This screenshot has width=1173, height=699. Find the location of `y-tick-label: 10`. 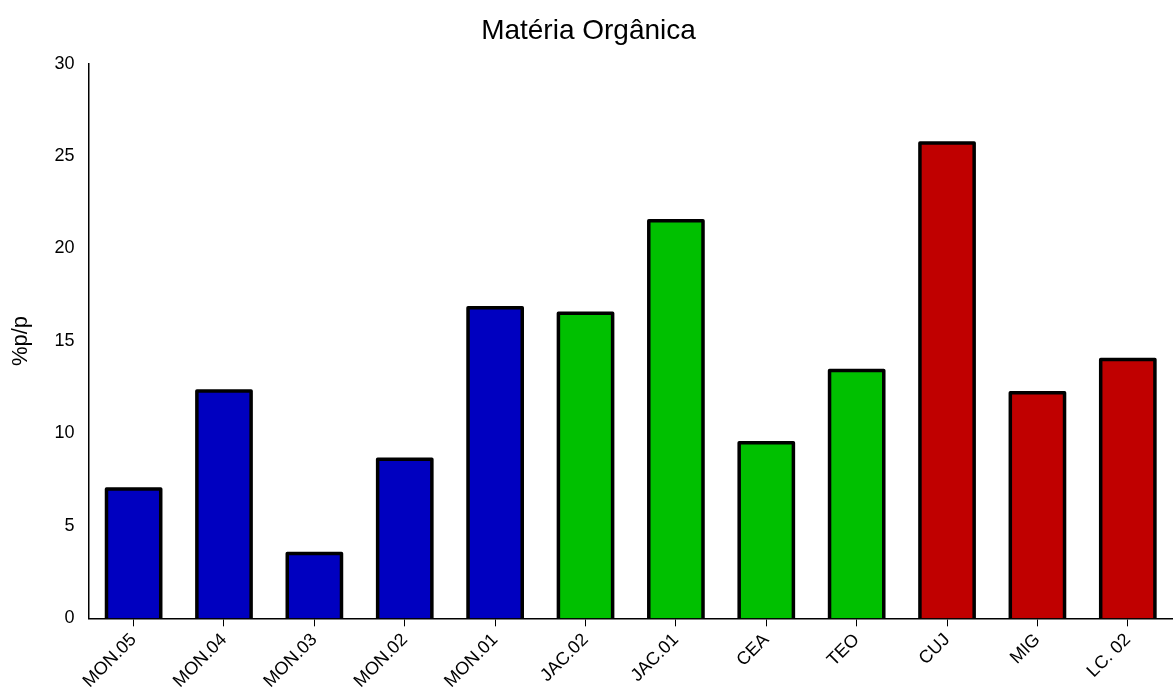

y-tick-label: 10 is located at coordinates (64, 432).